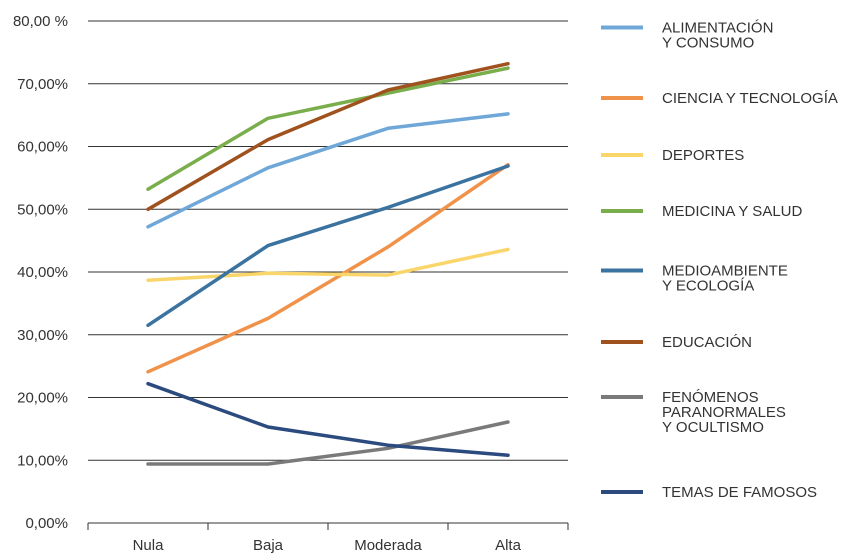 This screenshot has width=859, height=556. I want to click on legend-label: CIENCIA Y TECNOLOGÍA, so click(750, 98).